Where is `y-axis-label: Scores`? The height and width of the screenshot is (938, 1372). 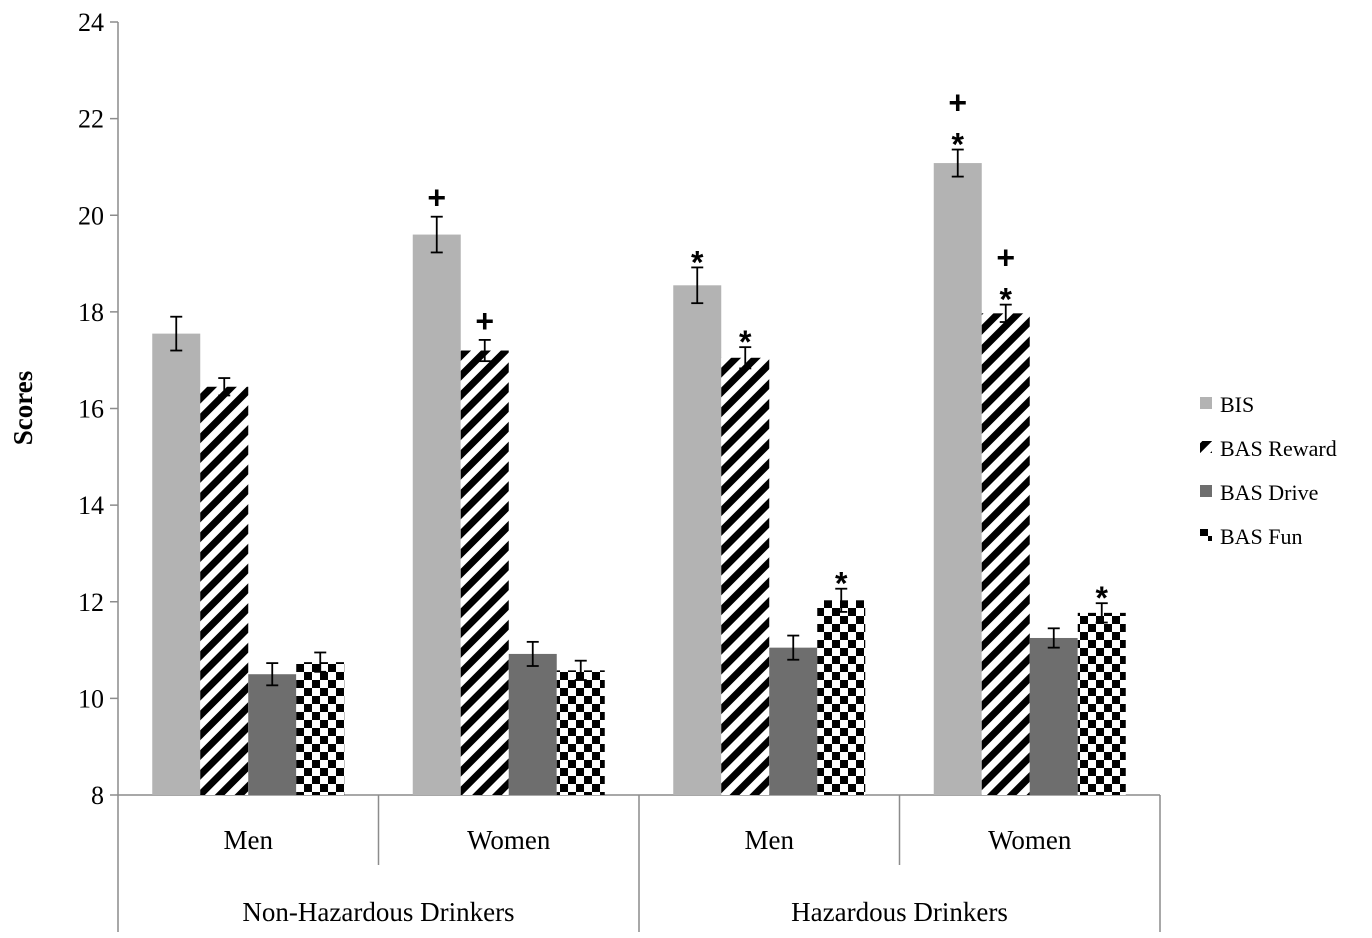 y-axis-label: Scores is located at coordinates (23, 408).